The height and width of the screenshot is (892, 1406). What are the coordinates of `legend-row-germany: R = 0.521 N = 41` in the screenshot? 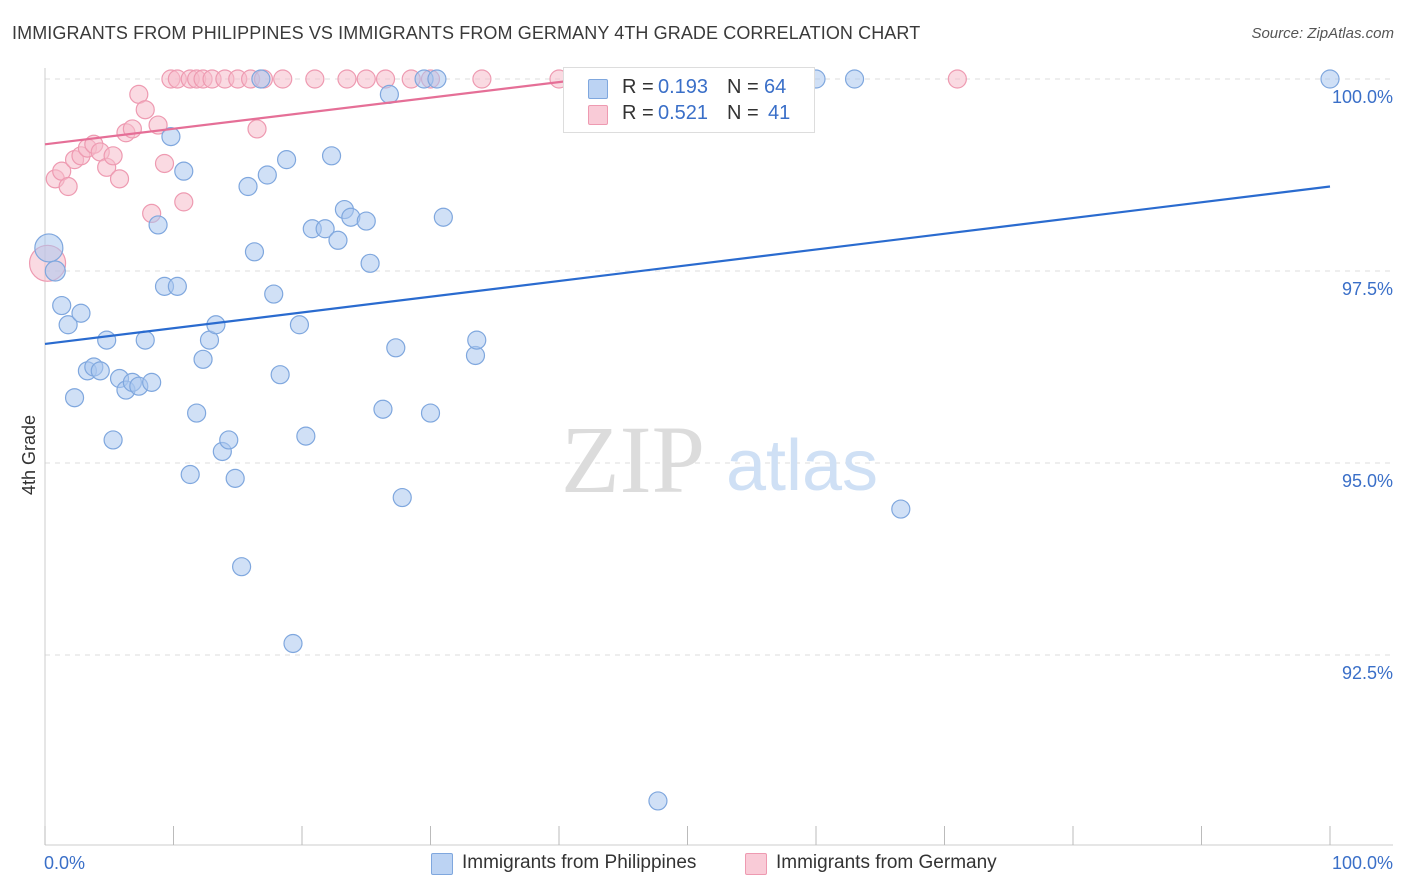 It's located at (689, 115).